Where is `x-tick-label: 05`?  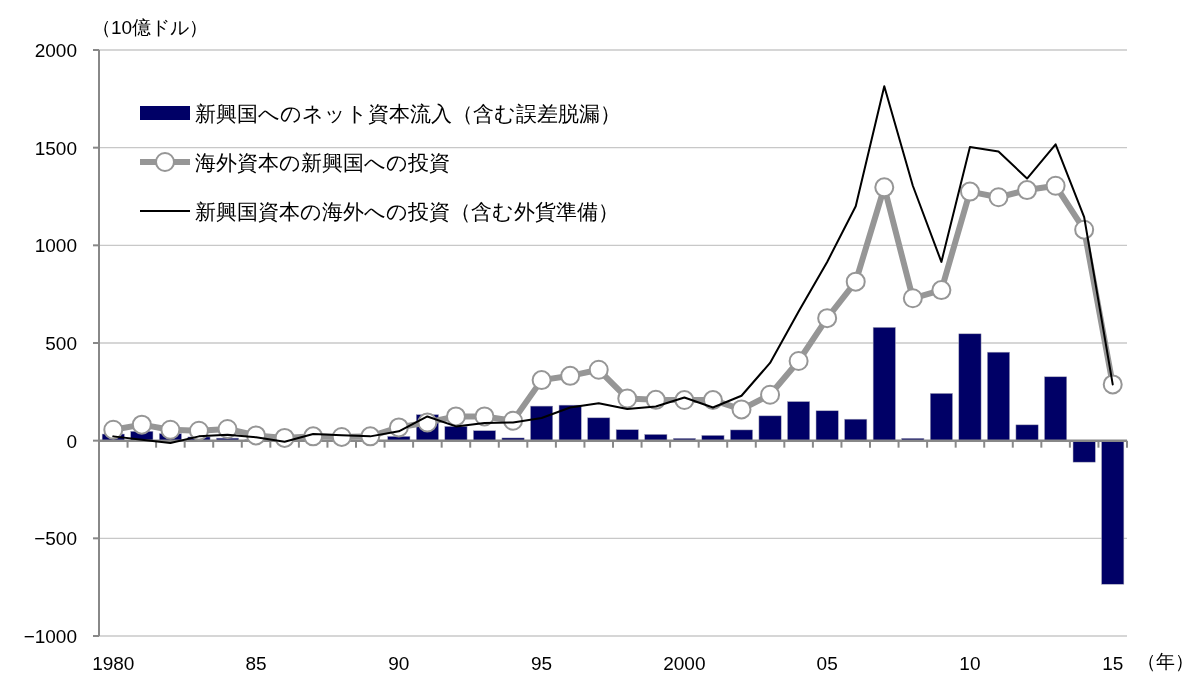 x-tick-label: 05 is located at coordinates (827, 663).